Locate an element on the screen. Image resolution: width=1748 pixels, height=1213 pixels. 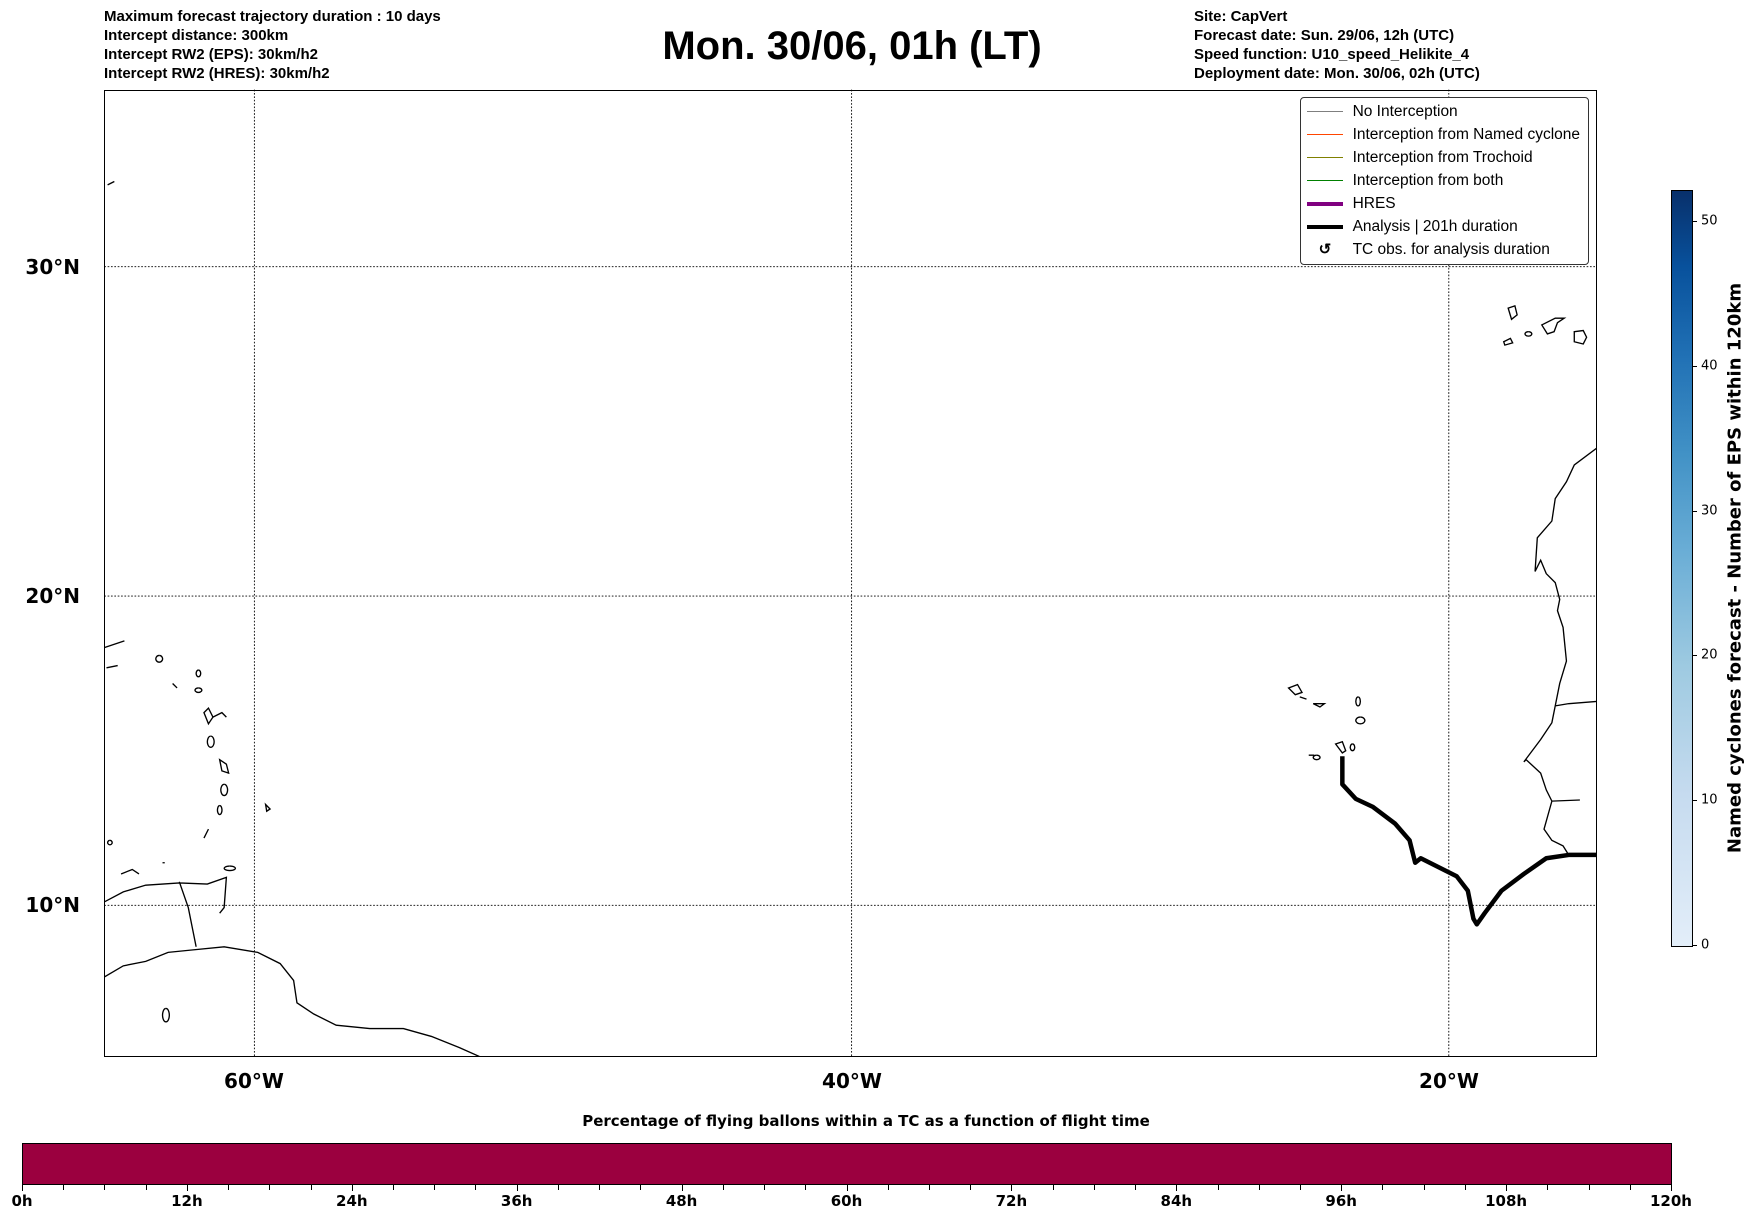
cape-verde-islands is located at coordinates (1326, 722).